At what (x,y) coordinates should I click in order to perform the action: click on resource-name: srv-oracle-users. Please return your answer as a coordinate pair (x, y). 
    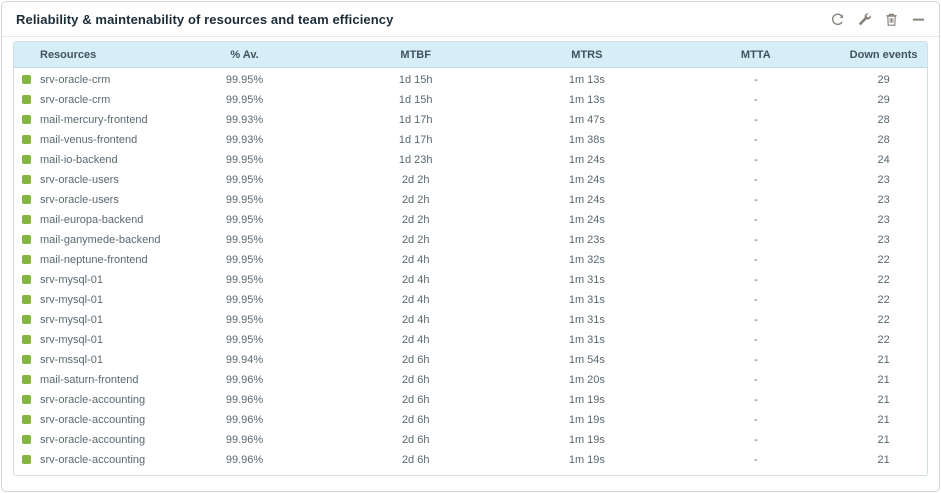
    Looking at the image, I should click on (79, 180).